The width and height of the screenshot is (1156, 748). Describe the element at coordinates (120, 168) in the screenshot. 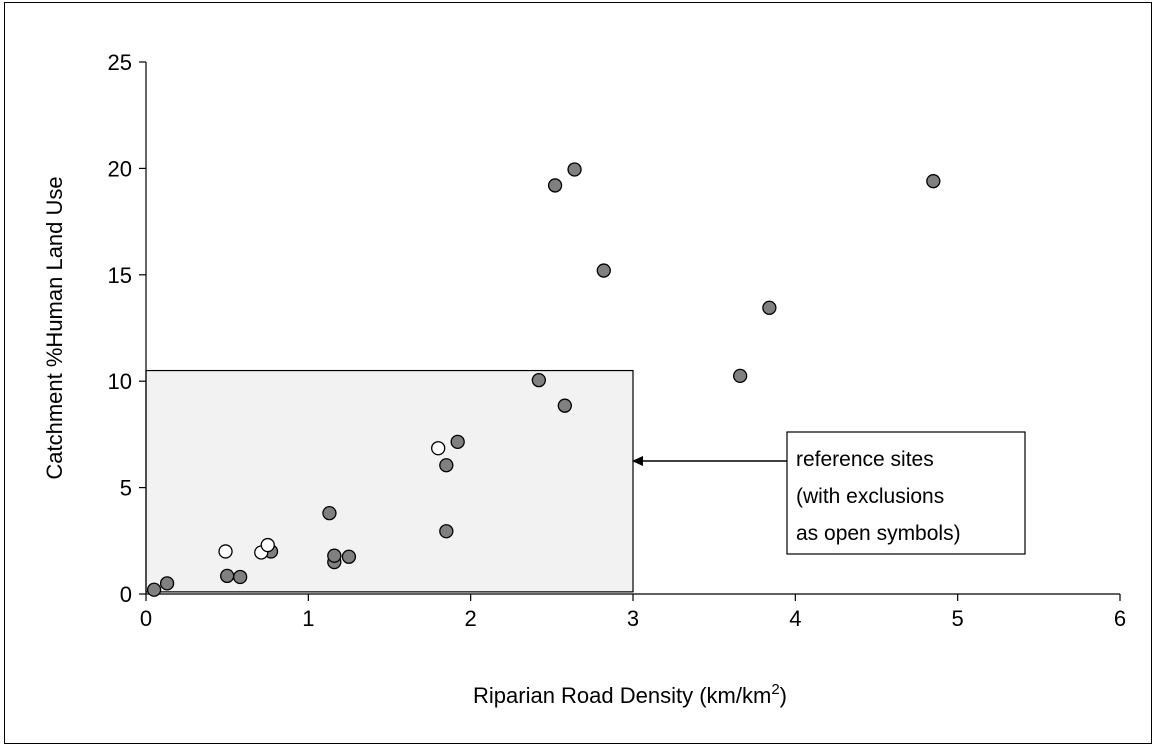

I see `y-tick-label: 20` at that location.